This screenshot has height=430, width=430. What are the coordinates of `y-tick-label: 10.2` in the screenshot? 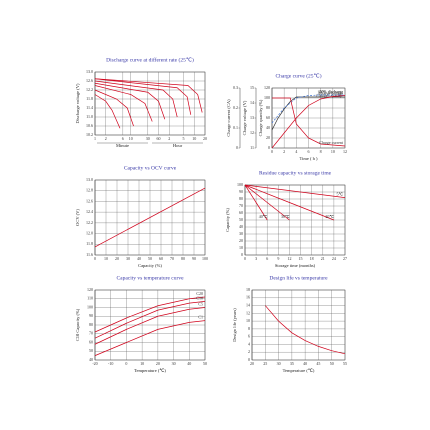 It's located at (89, 134).